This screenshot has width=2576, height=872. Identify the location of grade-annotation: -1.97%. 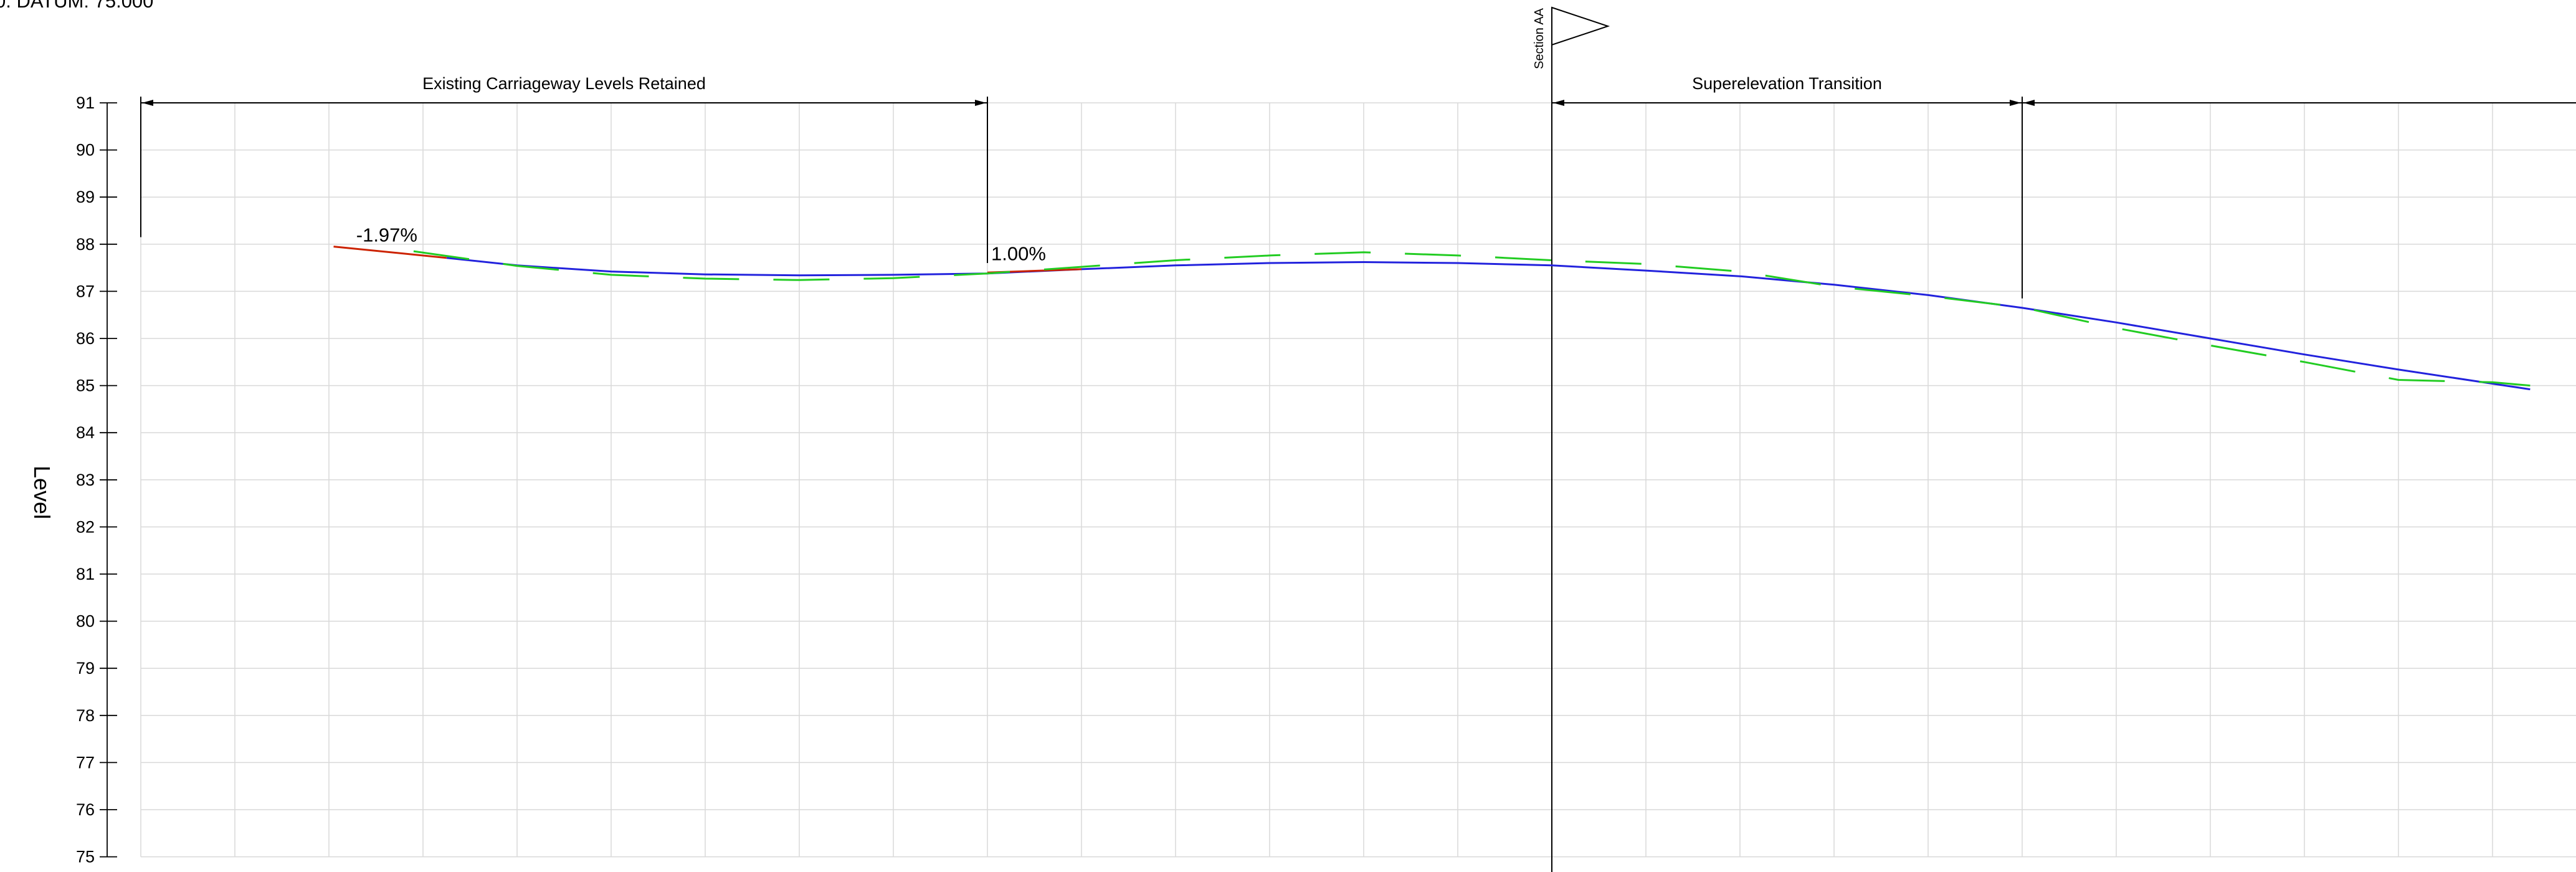
(386, 235).